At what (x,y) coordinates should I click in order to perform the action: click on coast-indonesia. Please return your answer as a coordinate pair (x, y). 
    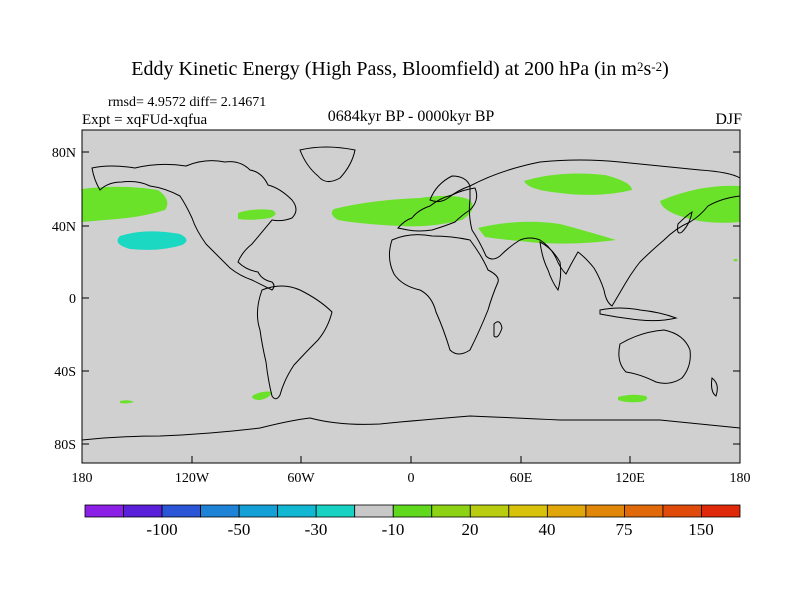
    Looking at the image, I should click on (638, 314).